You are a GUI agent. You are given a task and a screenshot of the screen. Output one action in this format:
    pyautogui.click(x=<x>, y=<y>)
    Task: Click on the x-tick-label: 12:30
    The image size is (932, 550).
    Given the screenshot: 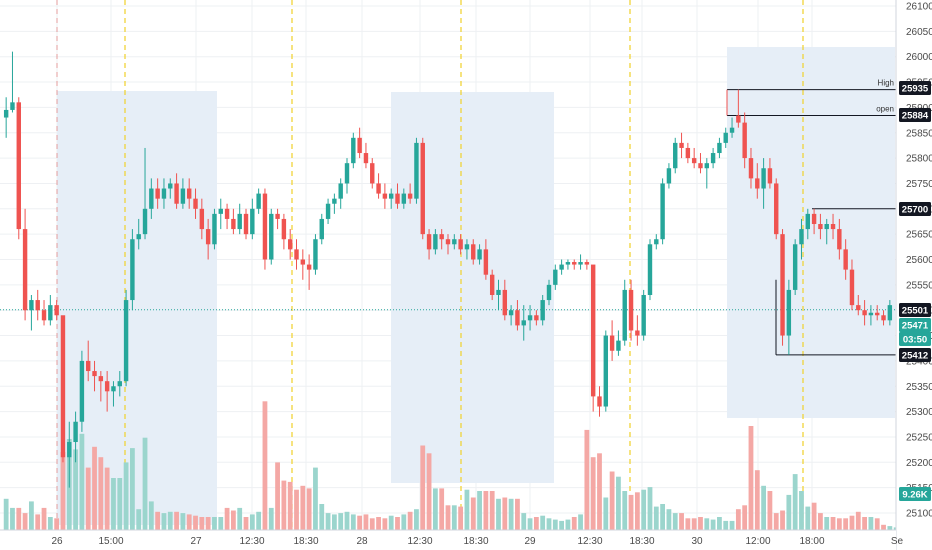 What is the action you would take?
    pyautogui.click(x=589, y=541)
    